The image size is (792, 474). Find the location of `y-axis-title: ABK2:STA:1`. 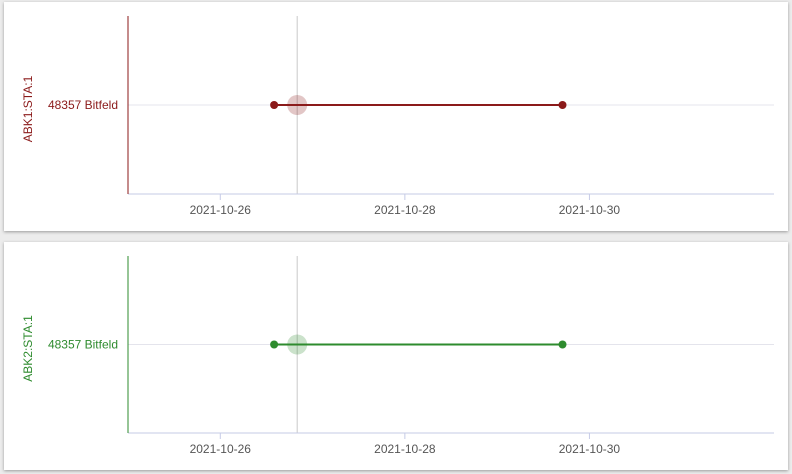

y-axis-title: ABK2:STA:1 is located at coordinates (28, 348).